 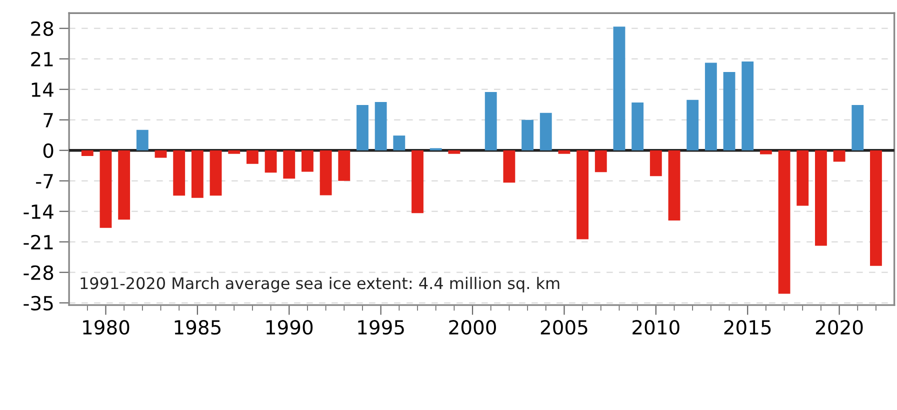 What do you see at coordinates (38, 242) in the screenshot?
I see `y-tick-label: -21` at bounding box center [38, 242].